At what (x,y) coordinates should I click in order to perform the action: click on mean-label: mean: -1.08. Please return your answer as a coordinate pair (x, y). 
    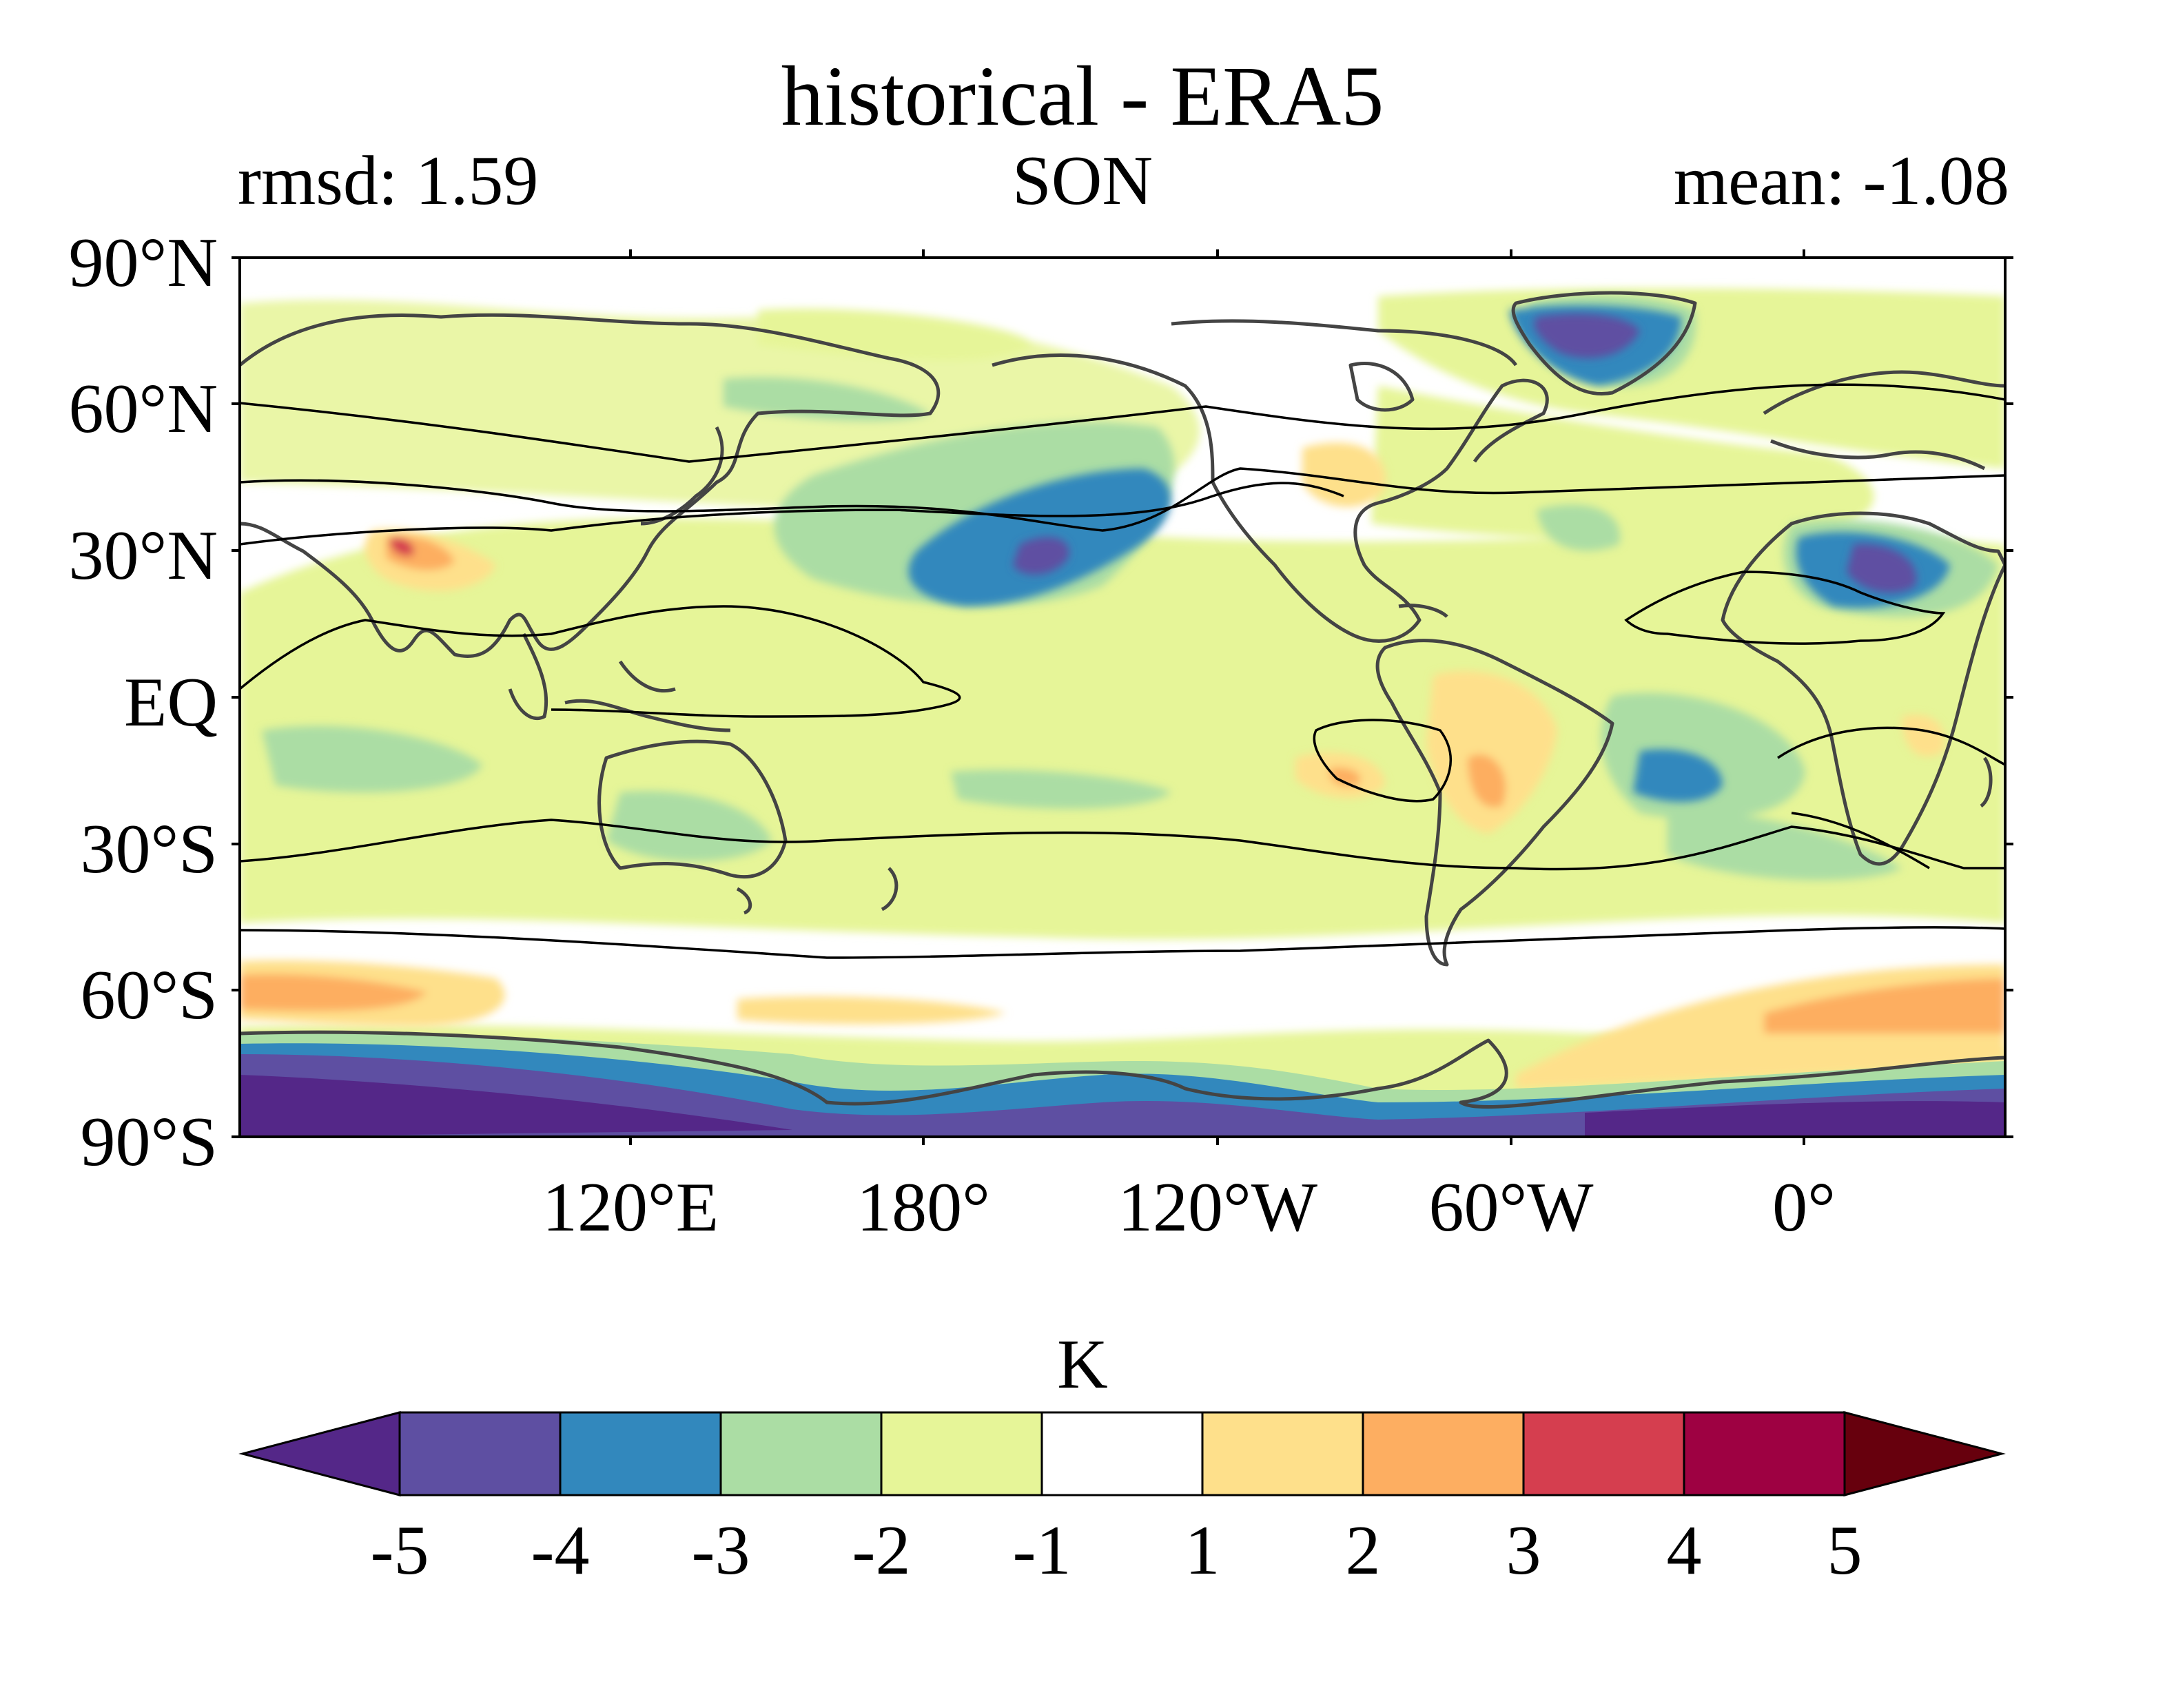
    Looking at the image, I should click on (1841, 181).